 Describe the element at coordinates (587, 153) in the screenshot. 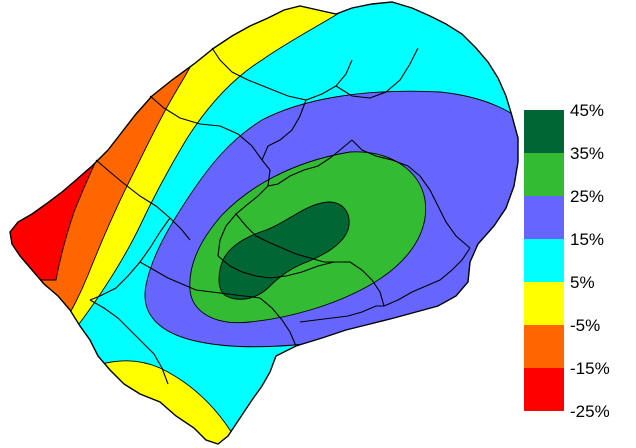

I see `legend-label: 35%` at that location.